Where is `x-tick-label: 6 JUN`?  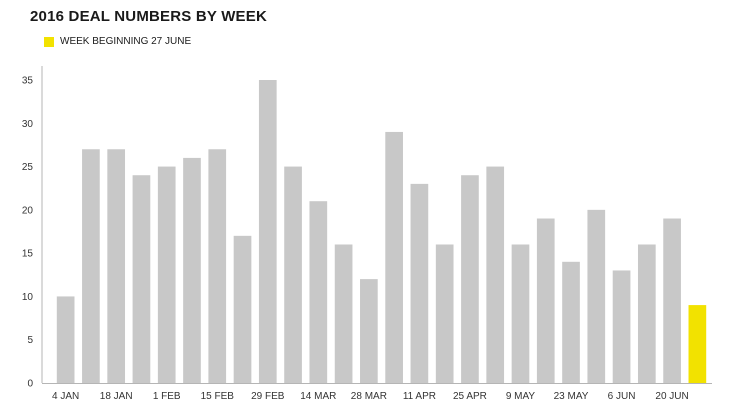
x-tick-label: 6 JUN is located at coordinates (622, 396).